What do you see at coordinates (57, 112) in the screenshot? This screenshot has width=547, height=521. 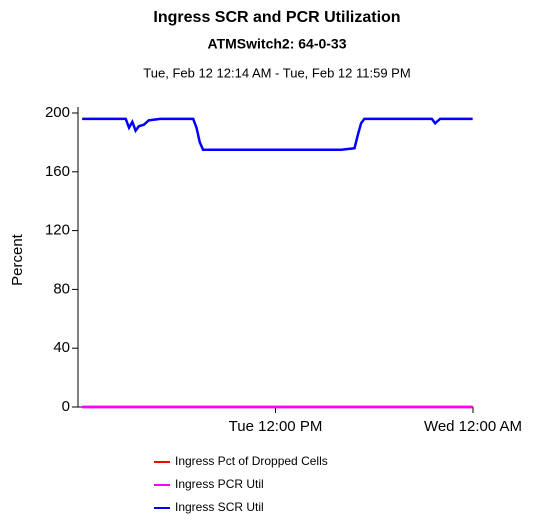 I see `y-tick-label: 200` at bounding box center [57, 112].